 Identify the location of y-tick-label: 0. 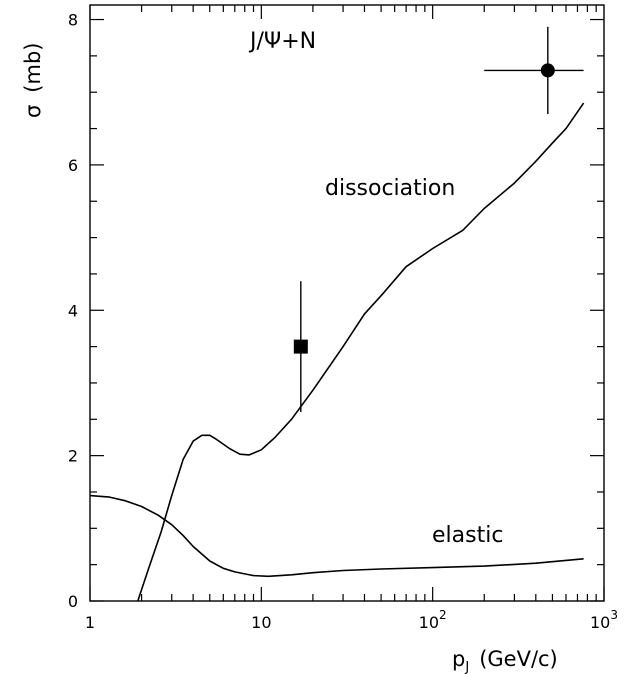
(73, 601).